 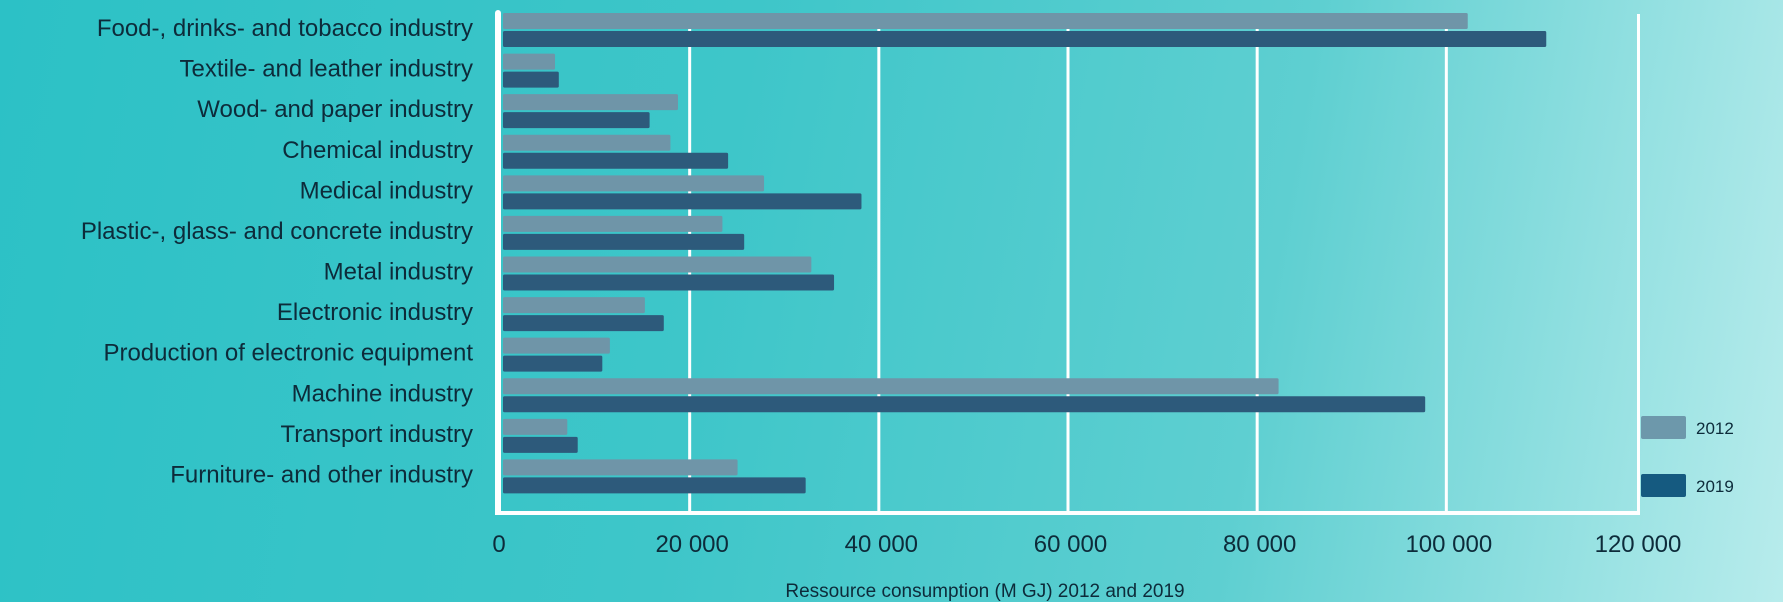 What do you see at coordinates (326, 69) in the screenshot?
I see `category-label: Textile- and leather industry` at bounding box center [326, 69].